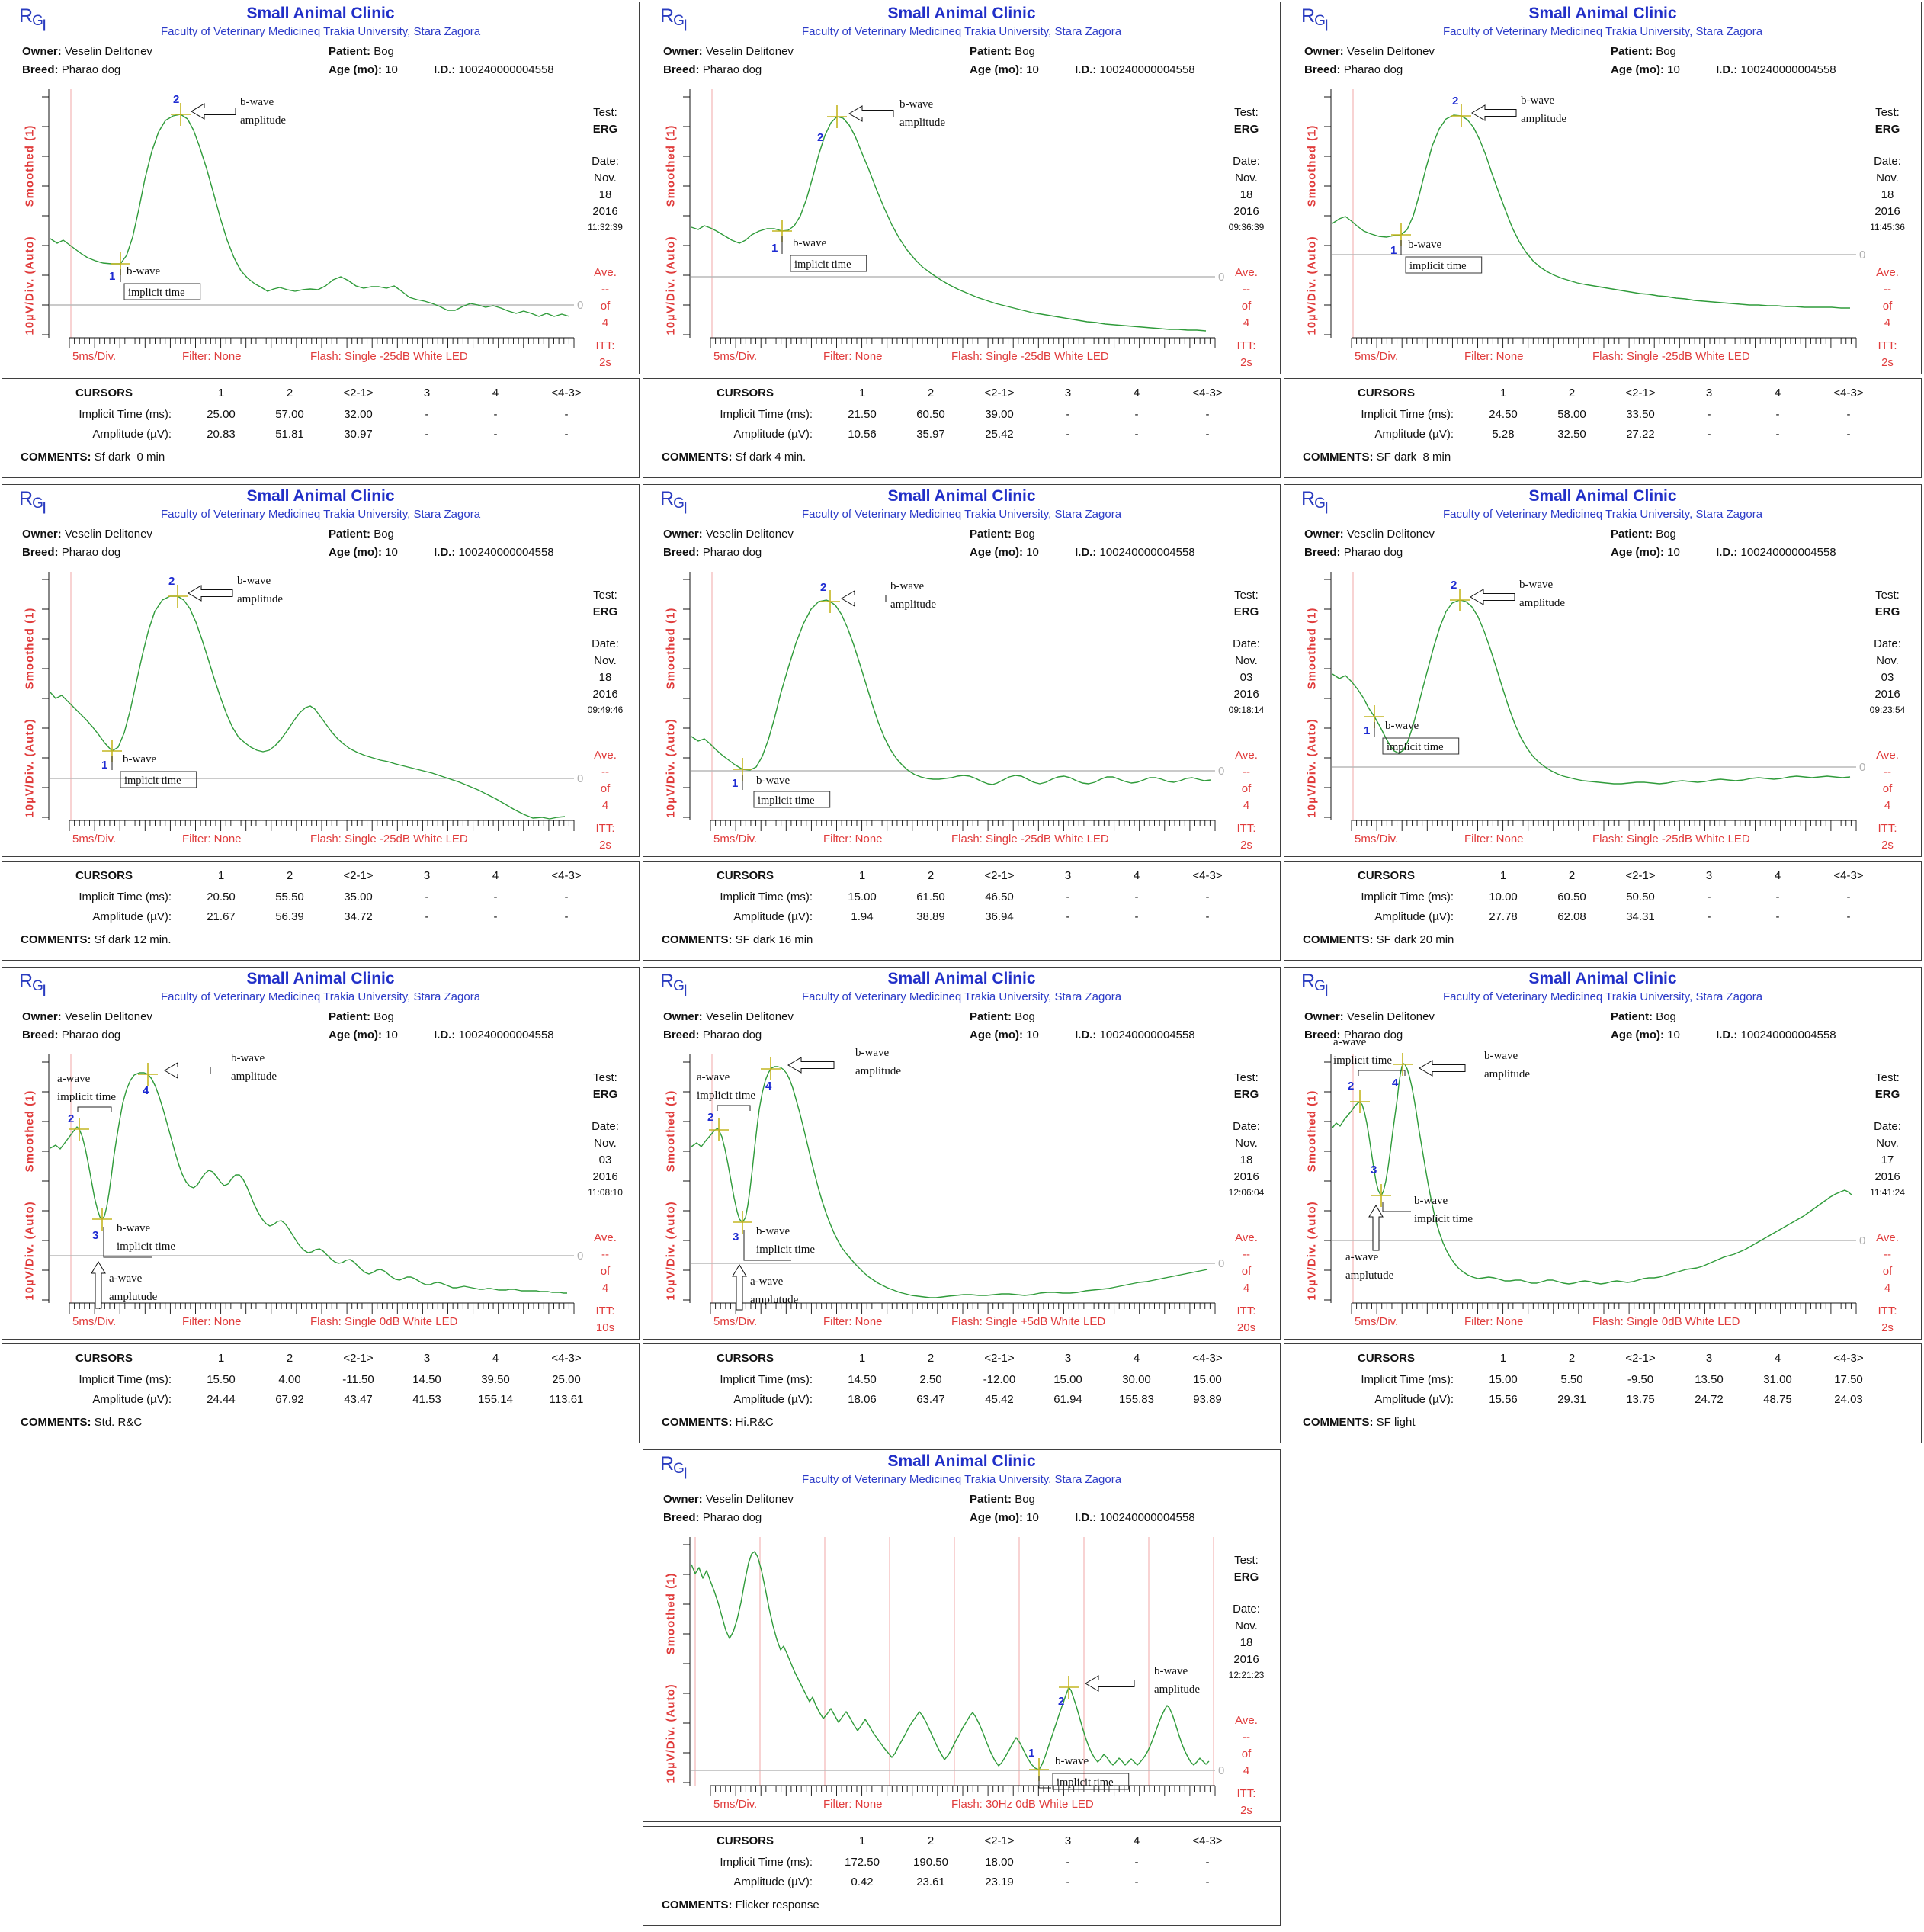  What do you see at coordinates (930, 917) in the screenshot?
I see `amplitude-value: 38.89` at bounding box center [930, 917].